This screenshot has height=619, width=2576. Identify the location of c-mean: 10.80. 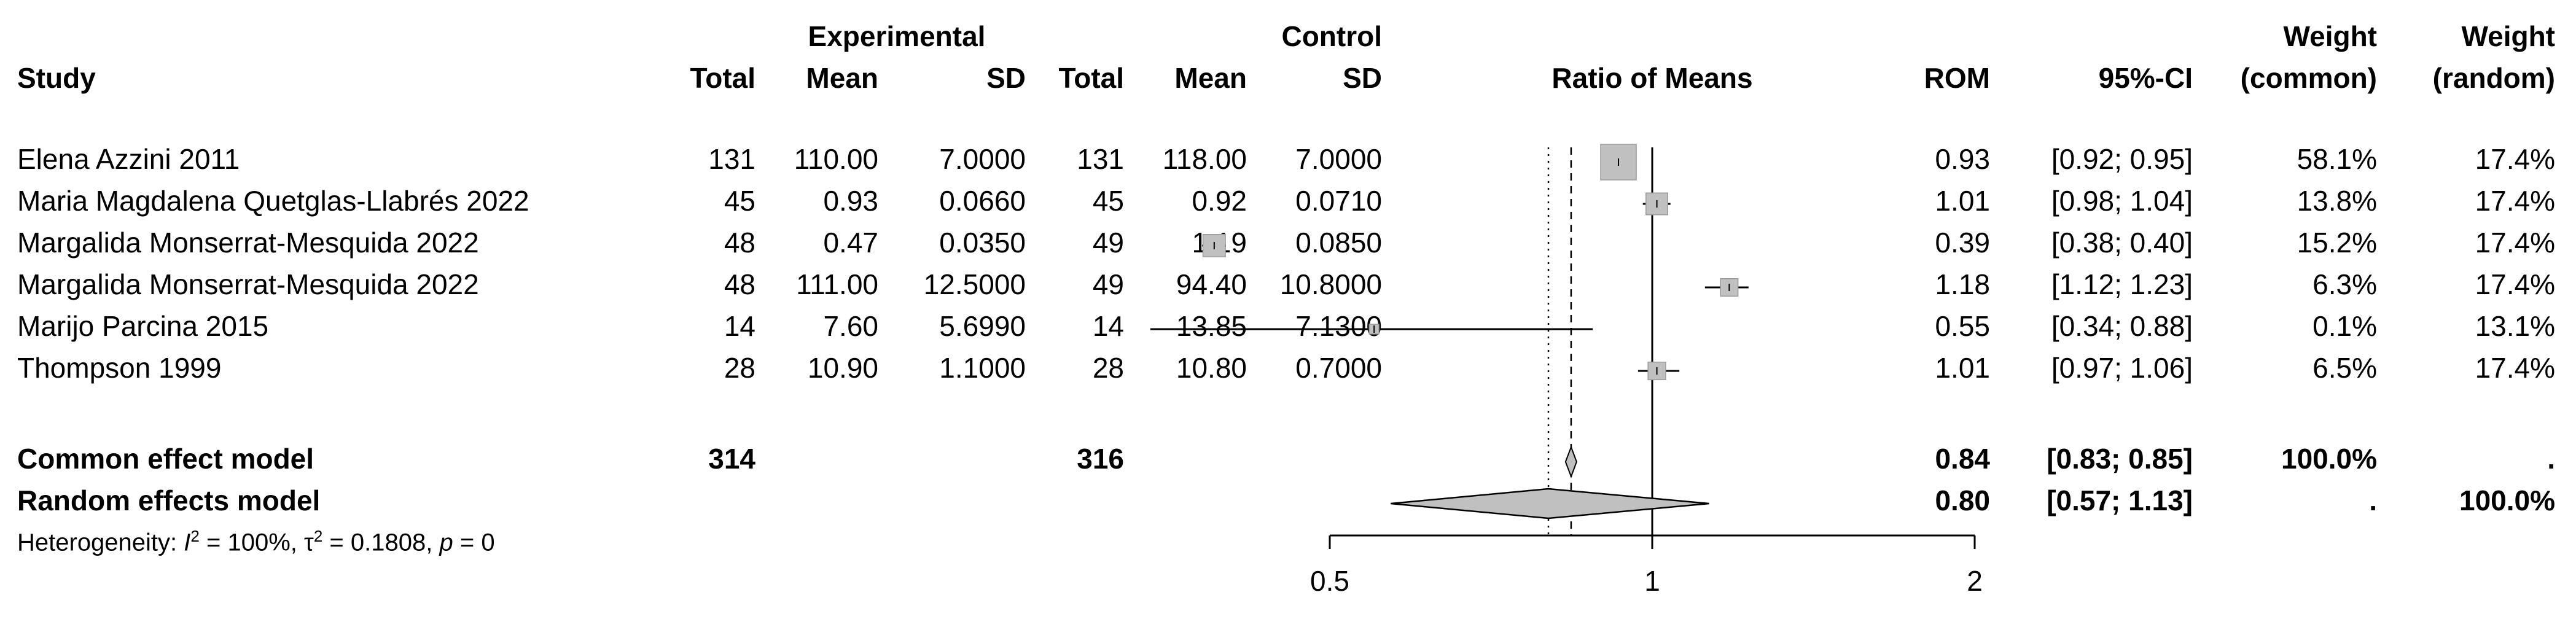
(1211, 368).